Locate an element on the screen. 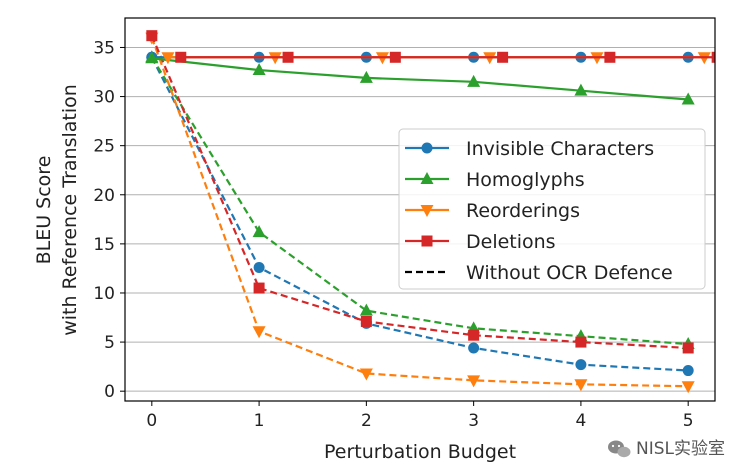  x-tick-label: 1 is located at coordinates (259, 421).